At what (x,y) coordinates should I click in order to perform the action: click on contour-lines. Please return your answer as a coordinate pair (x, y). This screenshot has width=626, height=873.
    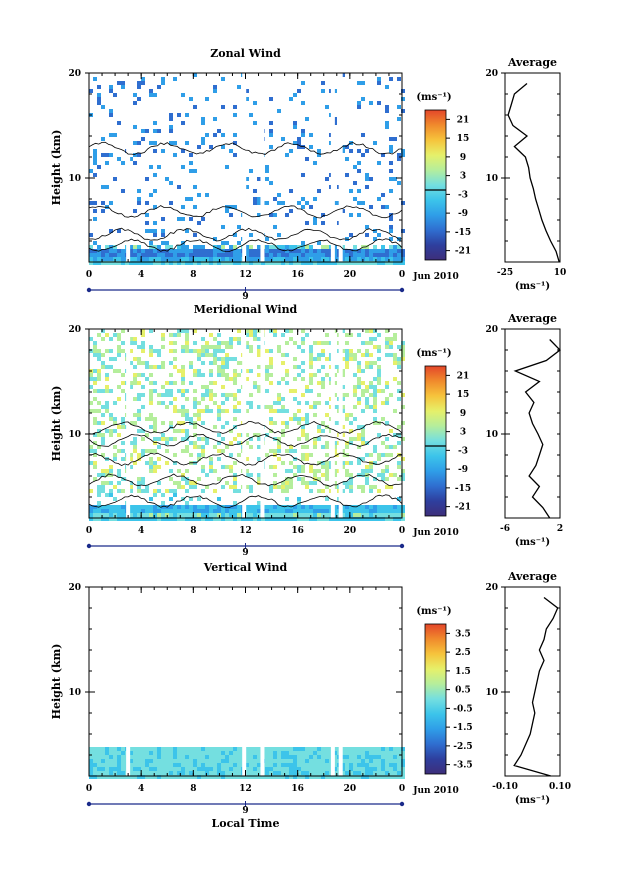
    Looking at the image, I should click on (245, 464).